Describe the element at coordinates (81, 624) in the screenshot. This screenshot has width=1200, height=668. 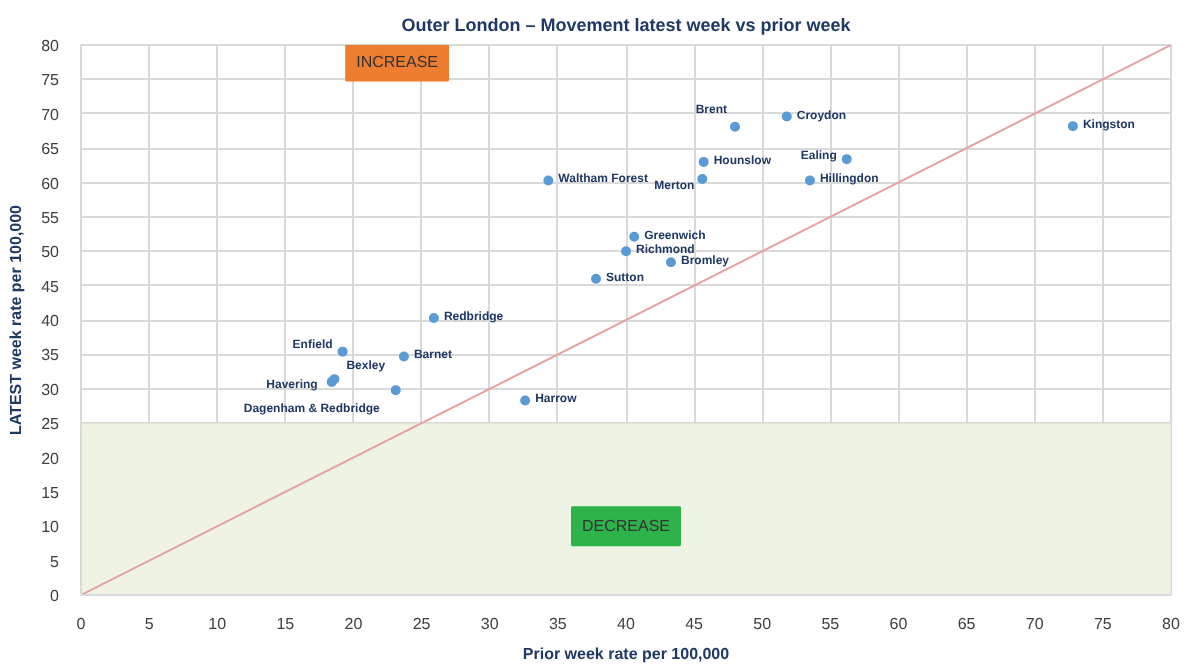
I see `x-tick-label: 0` at that location.